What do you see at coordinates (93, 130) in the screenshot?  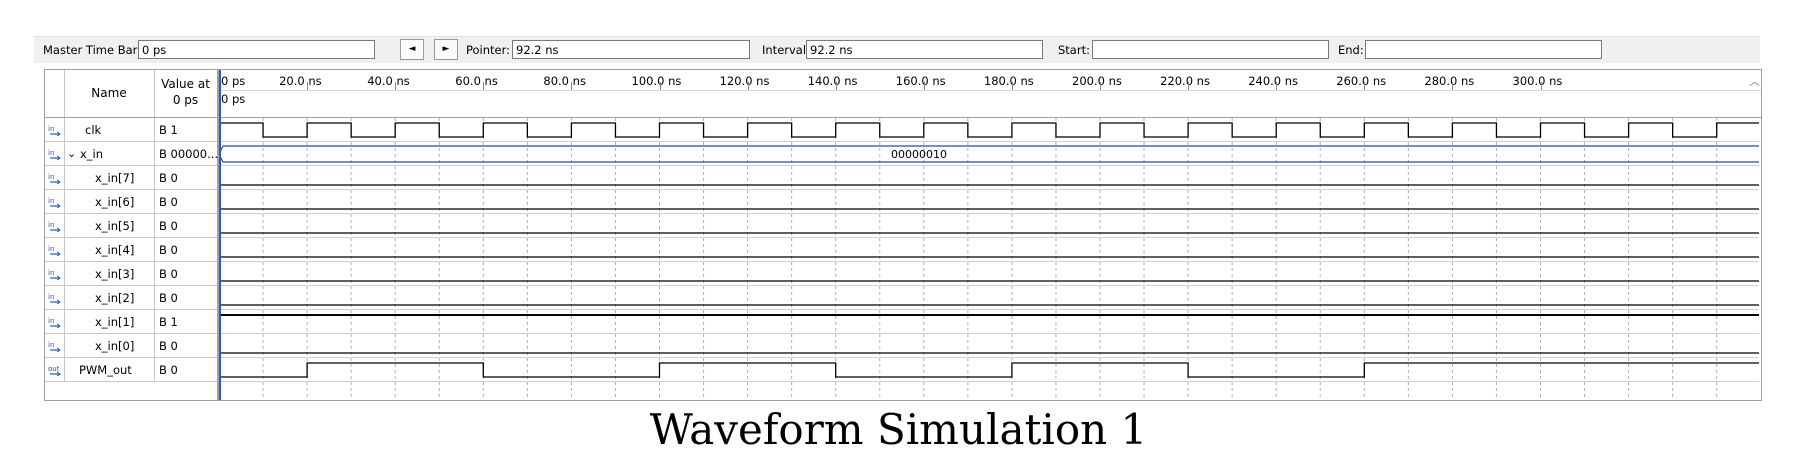 I see `signal-name: clk` at bounding box center [93, 130].